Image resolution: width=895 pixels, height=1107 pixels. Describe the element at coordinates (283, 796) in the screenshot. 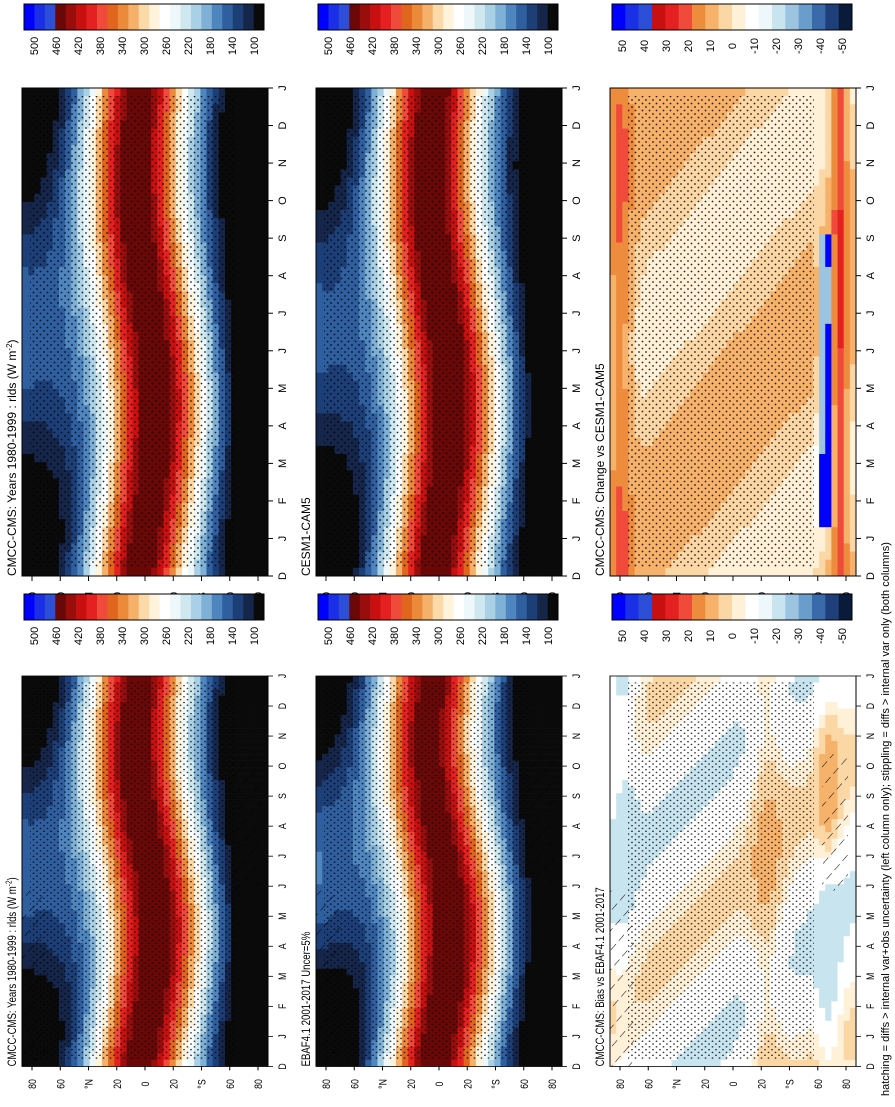

I see `month-tick-label: S` at that location.